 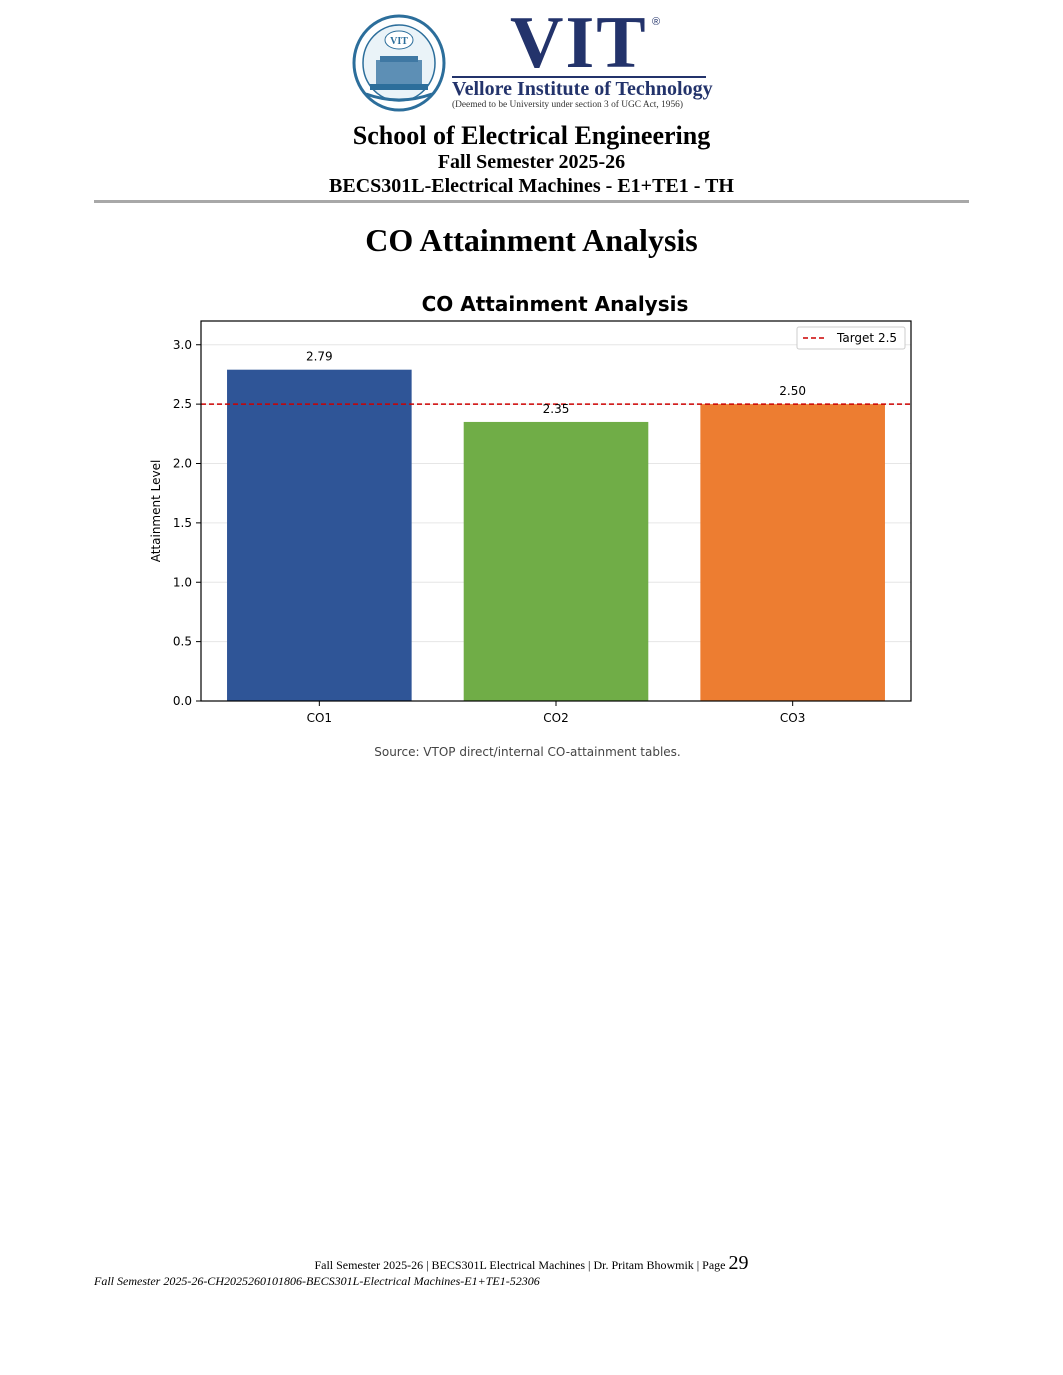 What do you see at coordinates (182, 404) in the screenshot?
I see `y-tick-label: 2.5` at bounding box center [182, 404].